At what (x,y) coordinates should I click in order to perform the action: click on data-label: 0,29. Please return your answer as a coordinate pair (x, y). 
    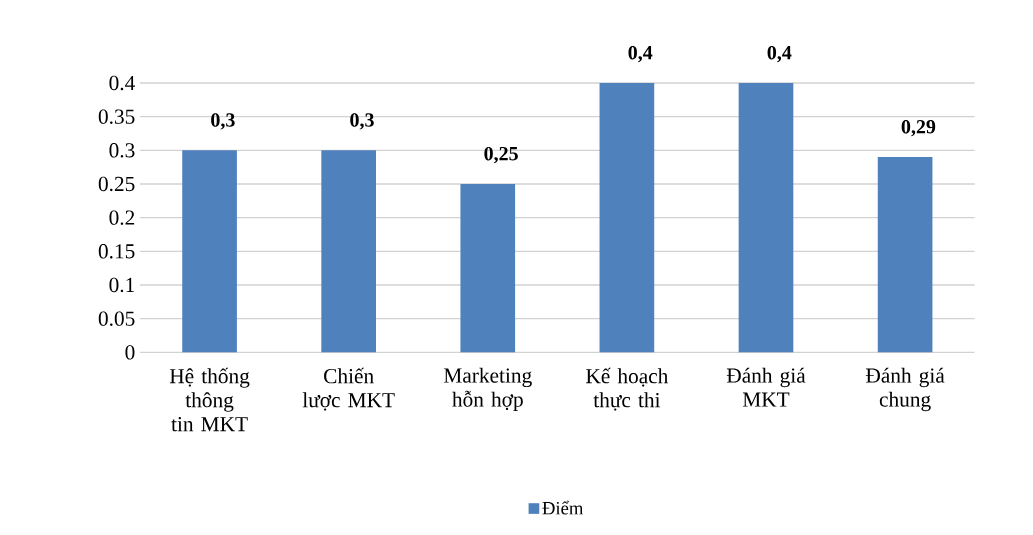
    Looking at the image, I should click on (918, 128).